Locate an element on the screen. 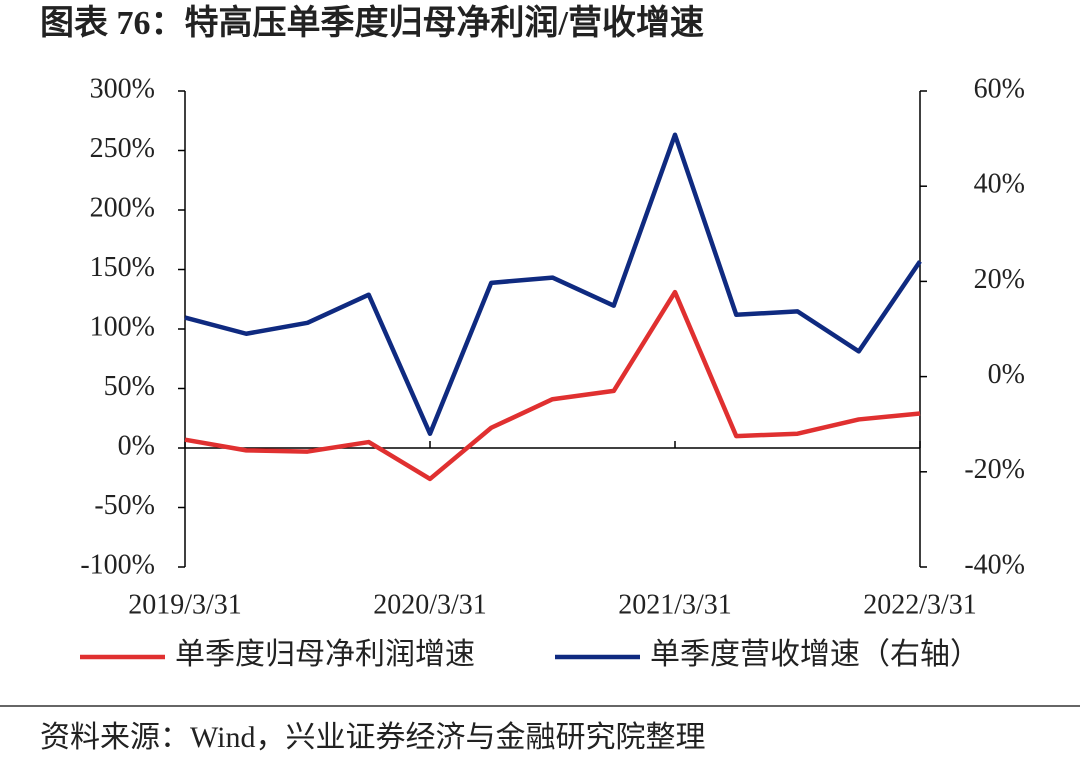 The height and width of the screenshot is (774, 1080). x-tick-label: 2021/3/31 is located at coordinates (675, 604).